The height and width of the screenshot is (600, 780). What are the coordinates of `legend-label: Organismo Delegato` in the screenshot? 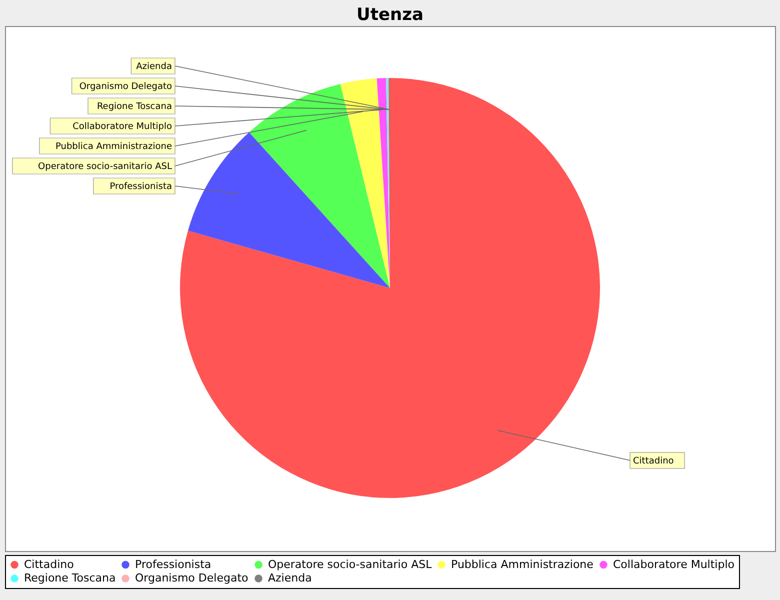 It's located at (192, 578).